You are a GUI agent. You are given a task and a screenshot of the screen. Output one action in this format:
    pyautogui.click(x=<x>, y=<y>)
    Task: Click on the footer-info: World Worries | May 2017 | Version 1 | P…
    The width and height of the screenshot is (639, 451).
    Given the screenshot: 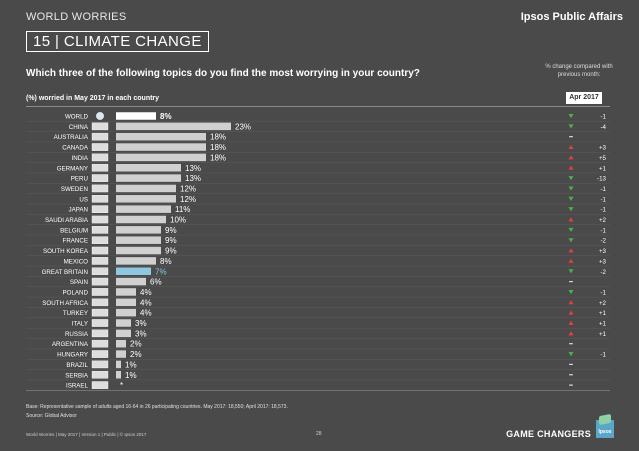 What is the action you would take?
    pyautogui.click(x=86, y=434)
    